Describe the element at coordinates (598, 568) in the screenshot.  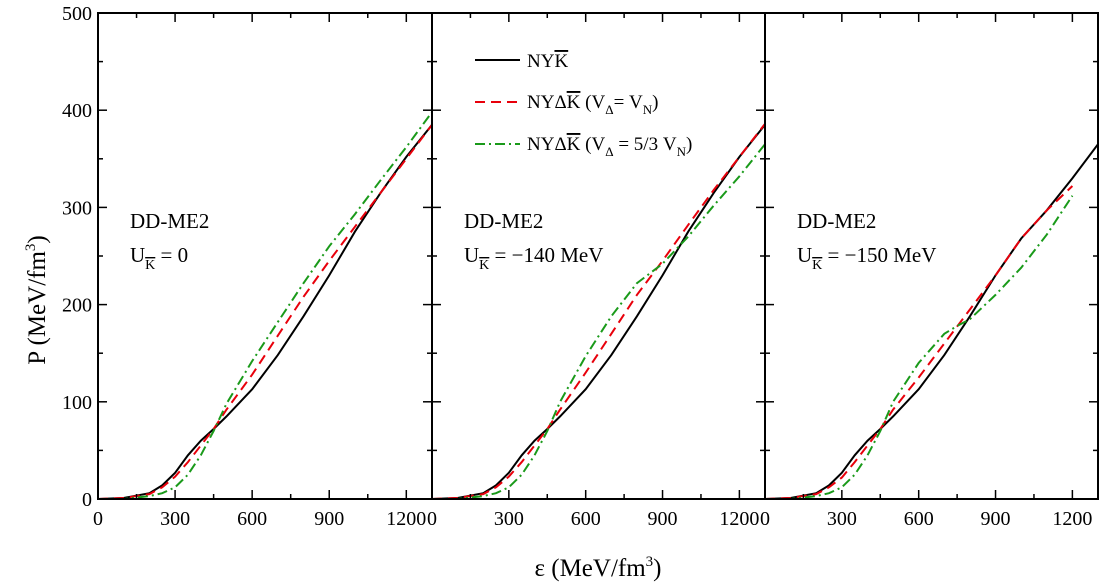
I see `x-axis-label: ε (MeV/fm3)` at that location.